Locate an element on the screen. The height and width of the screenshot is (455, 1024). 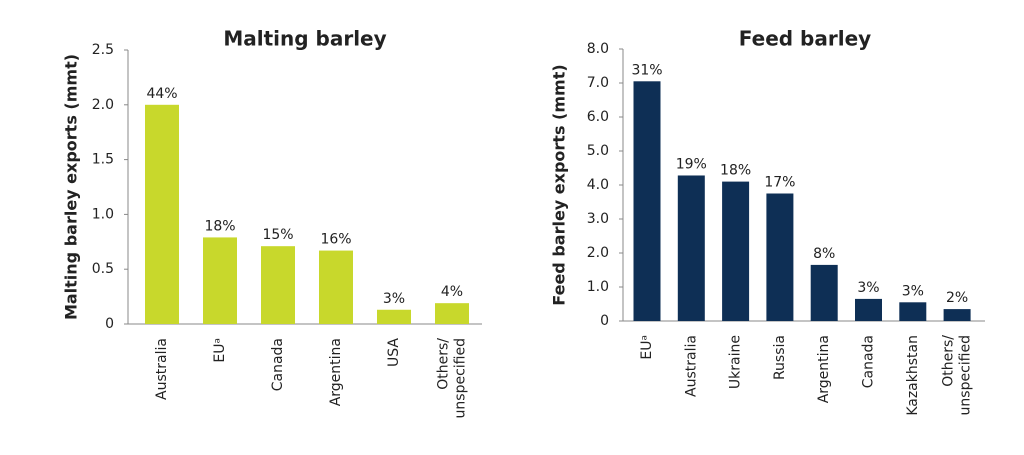
share-label: 15% is located at coordinates (277, 235).